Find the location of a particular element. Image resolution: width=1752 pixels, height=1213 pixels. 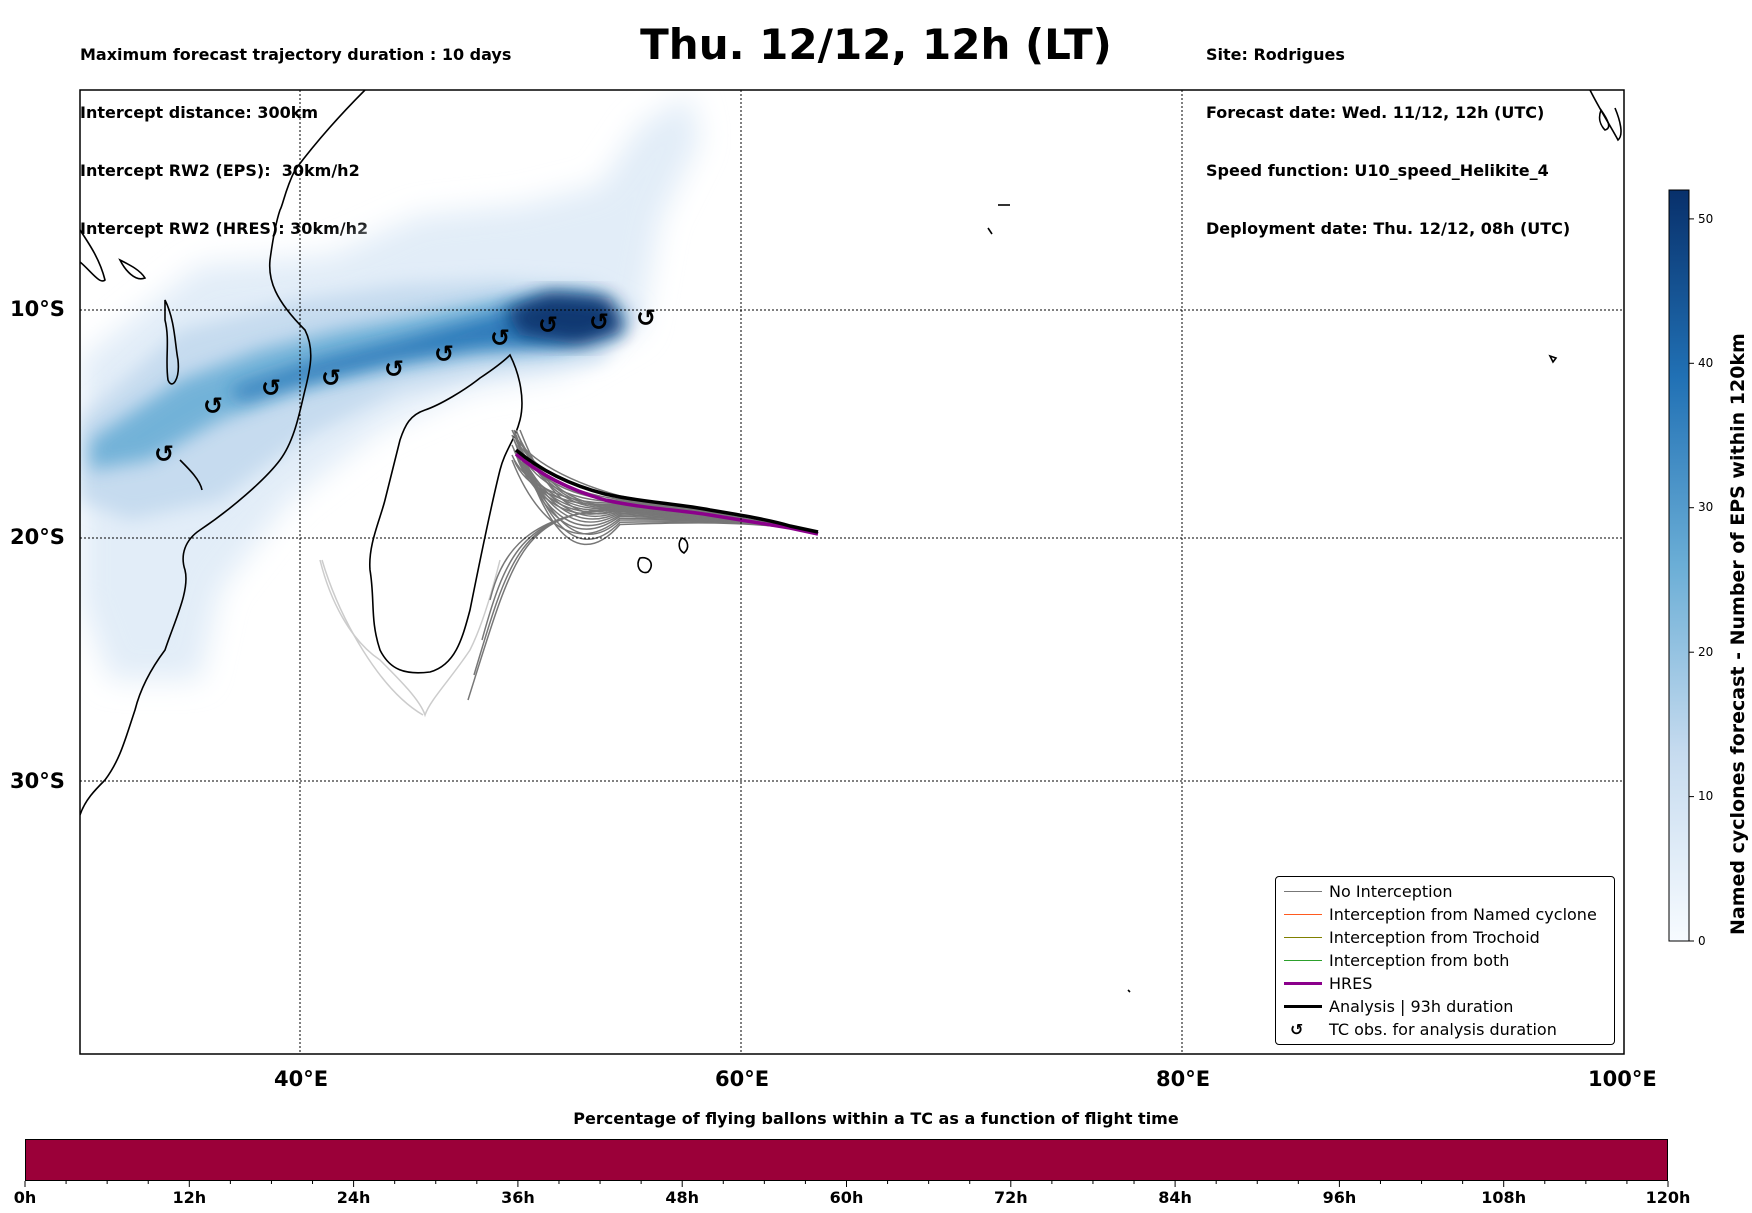

legend-item: ↺ TC obs. for analysis duration is located at coordinates (1445, 1029).